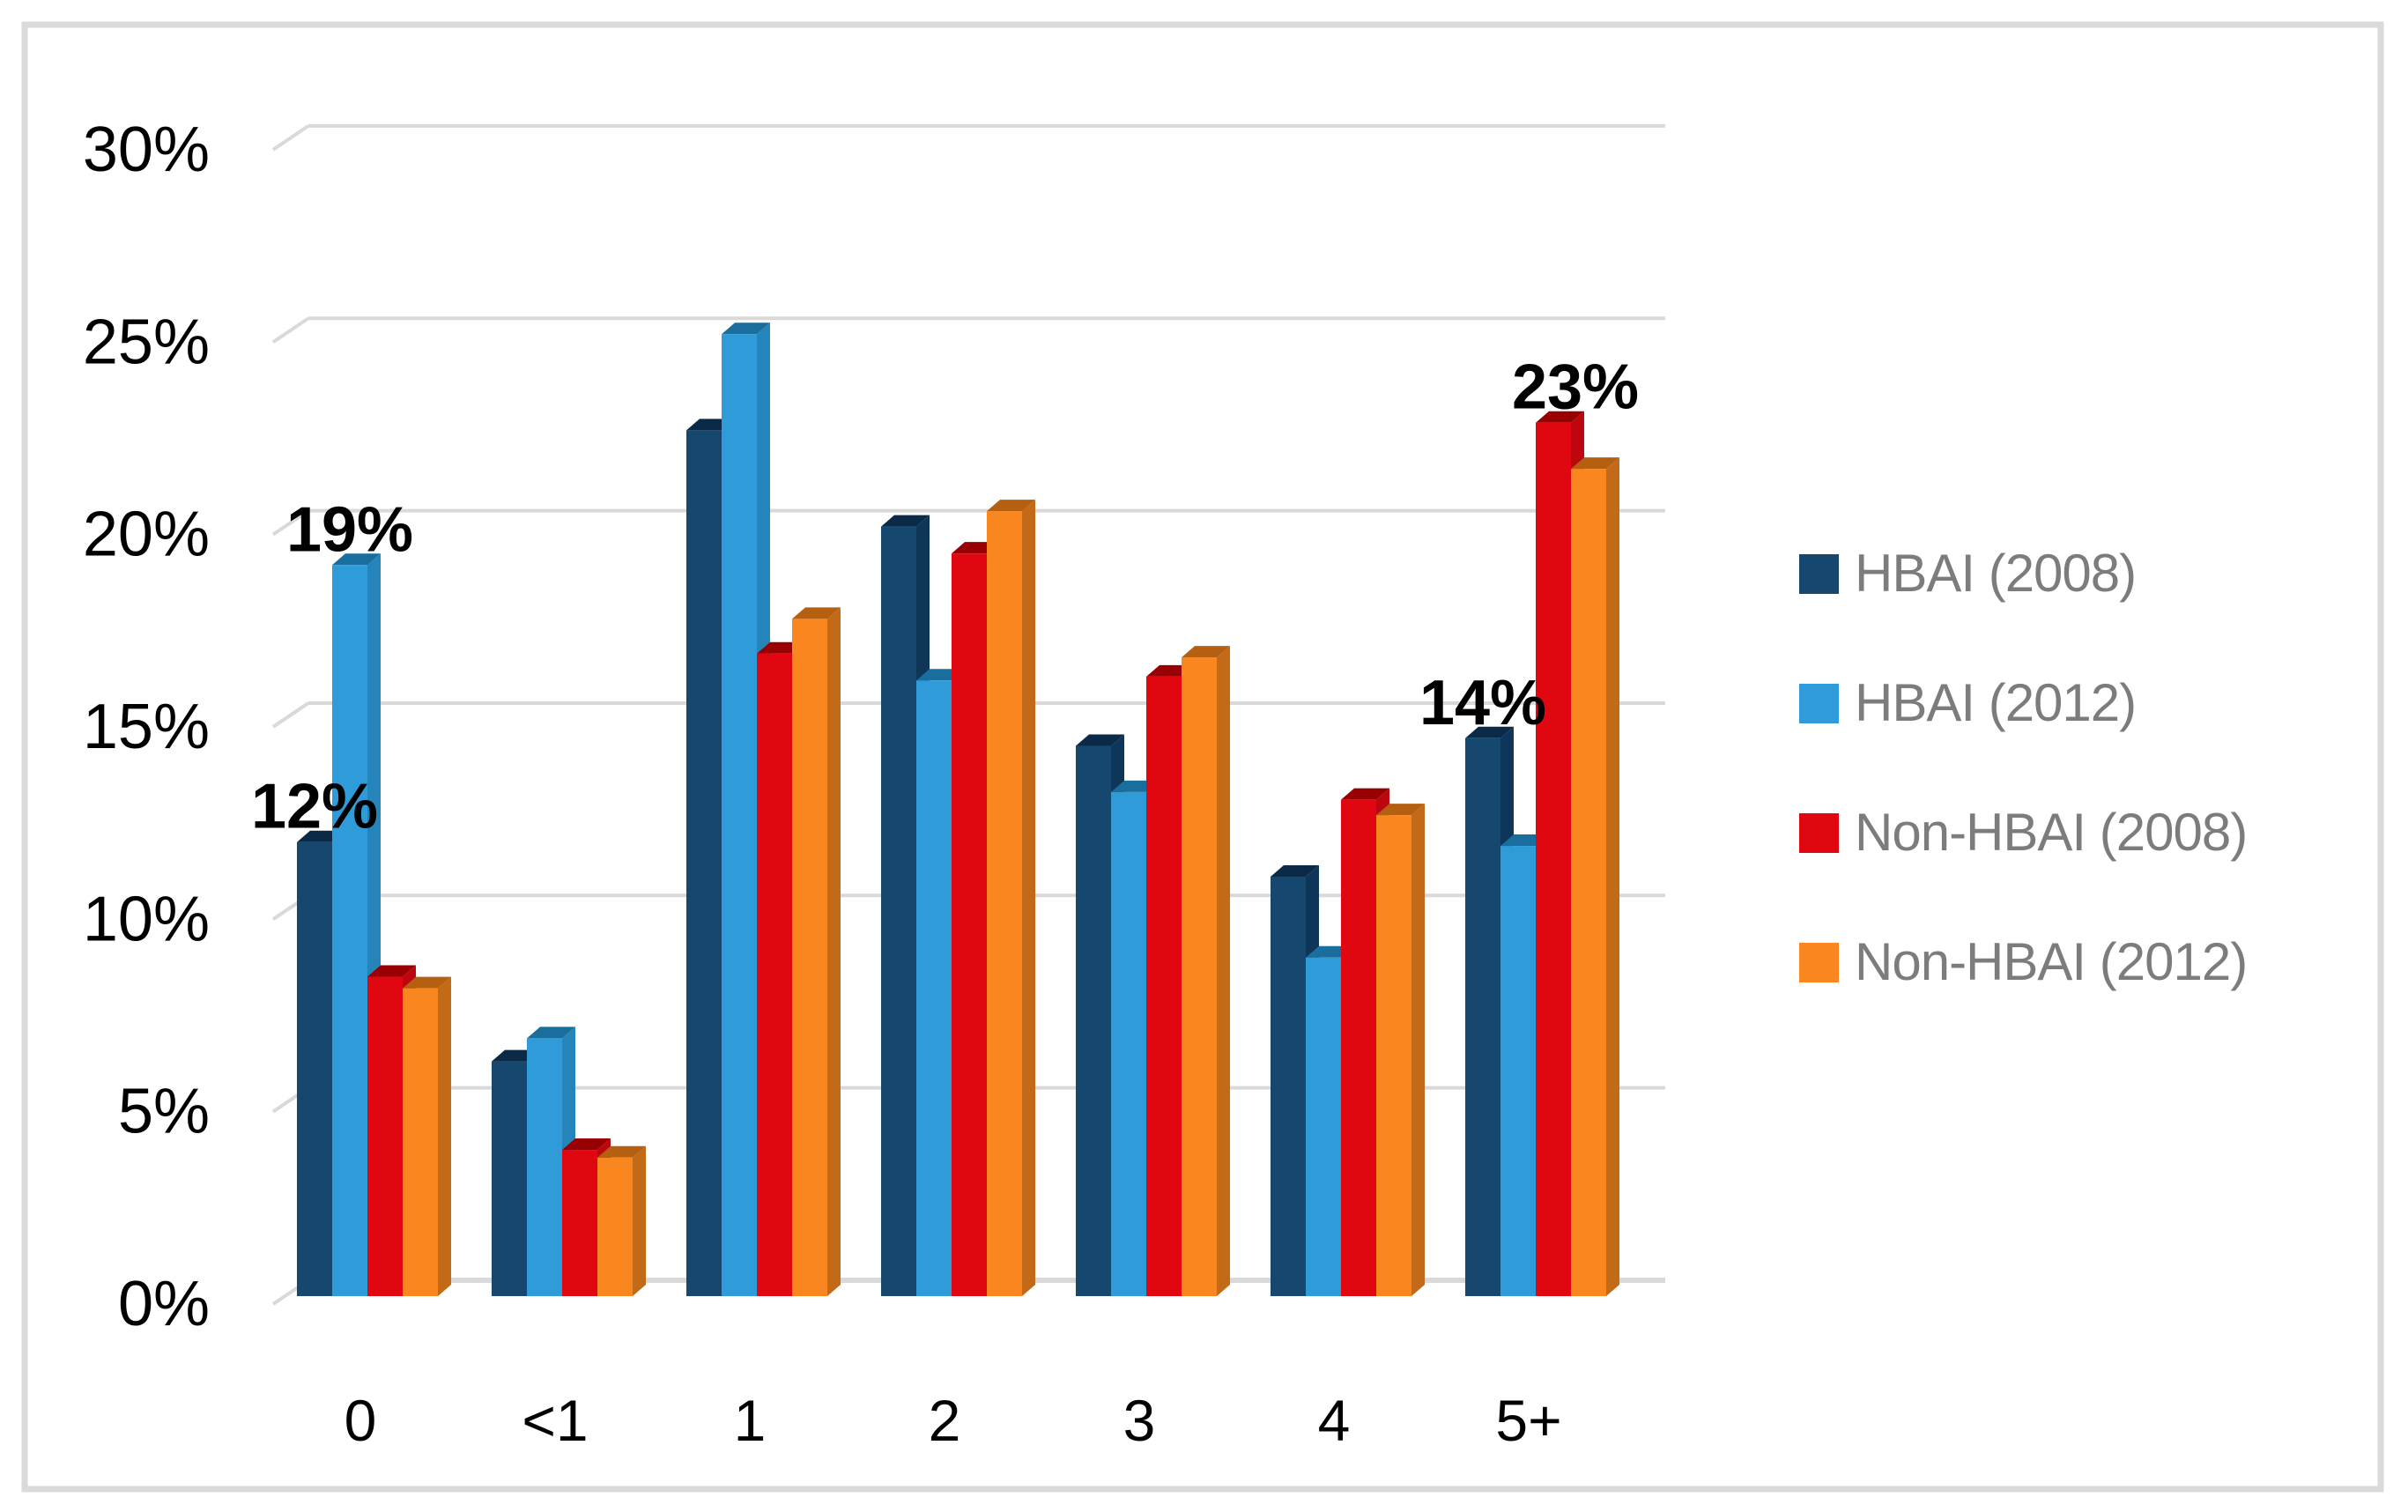 This screenshot has width=2408, height=1512. Describe the element at coordinates (1588, 882) in the screenshot. I see `bar-5+-non-hbai-2012-` at that location.